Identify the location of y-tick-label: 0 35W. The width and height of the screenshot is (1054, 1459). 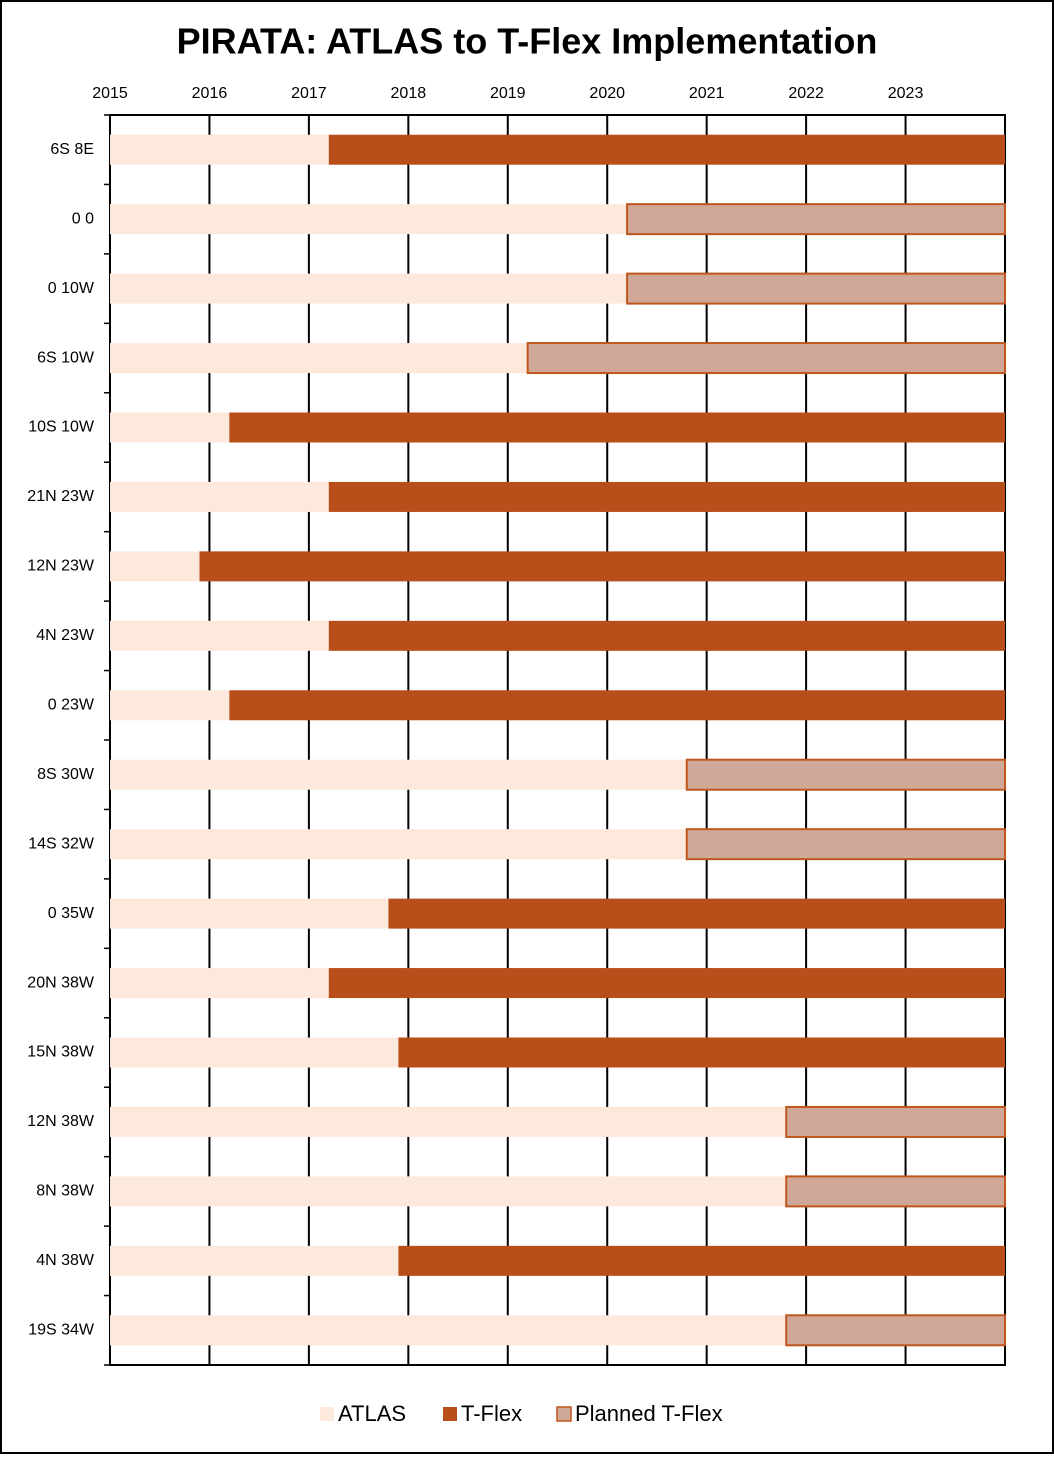
(71, 913).